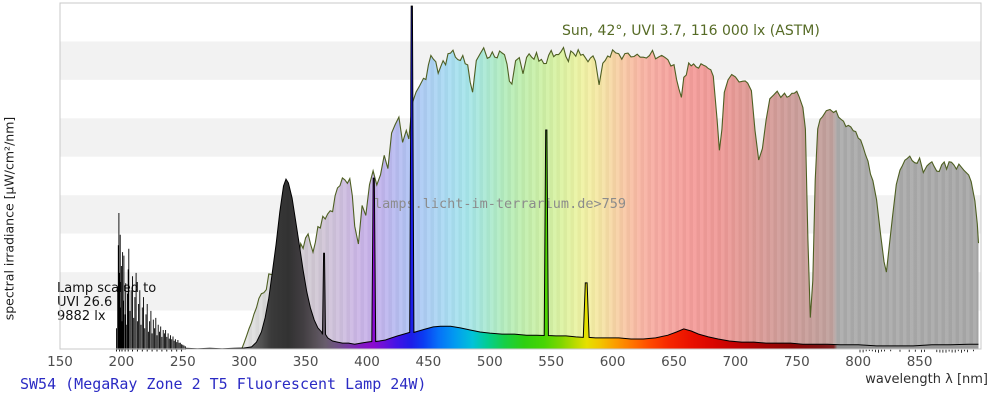  Describe the element at coordinates (9, 218) in the screenshot. I see `y-axis-title: spectral irradiance [µW/cm²/nm]` at that location.